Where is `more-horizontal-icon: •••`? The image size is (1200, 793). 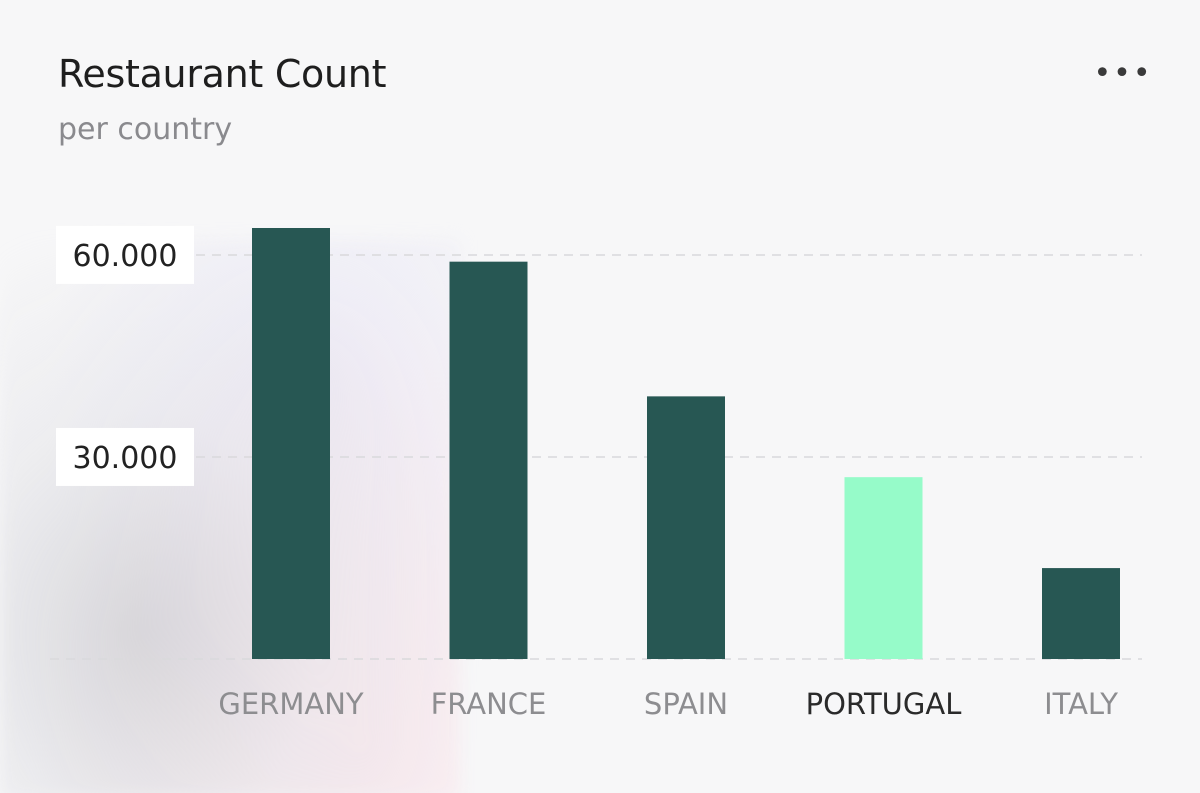 more-horizontal-icon: ••• is located at coordinates (1123, 73).